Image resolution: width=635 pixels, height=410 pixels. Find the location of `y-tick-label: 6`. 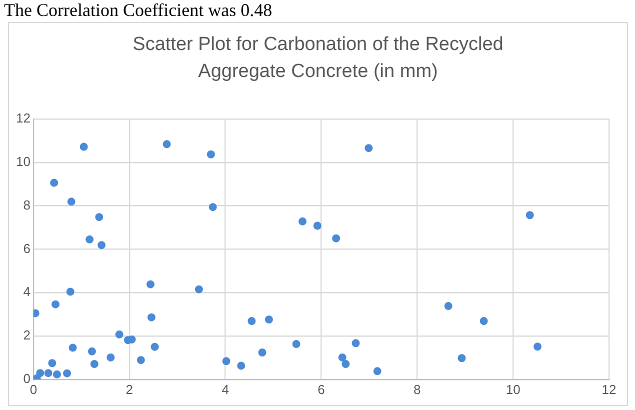

y-tick-label: 6 is located at coordinates (26, 248).